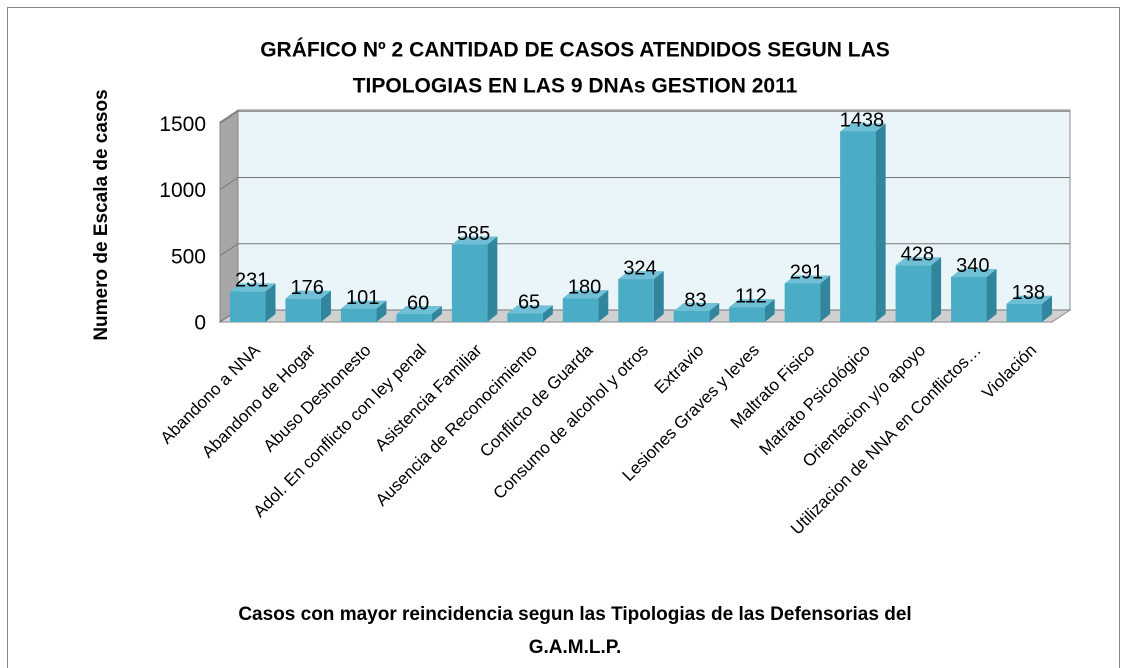 The image size is (1127, 668). Describe the element at coordinates (575, 647) in the screenshot. I see `x-axis-title: G.A.M.L.P.` at that location.